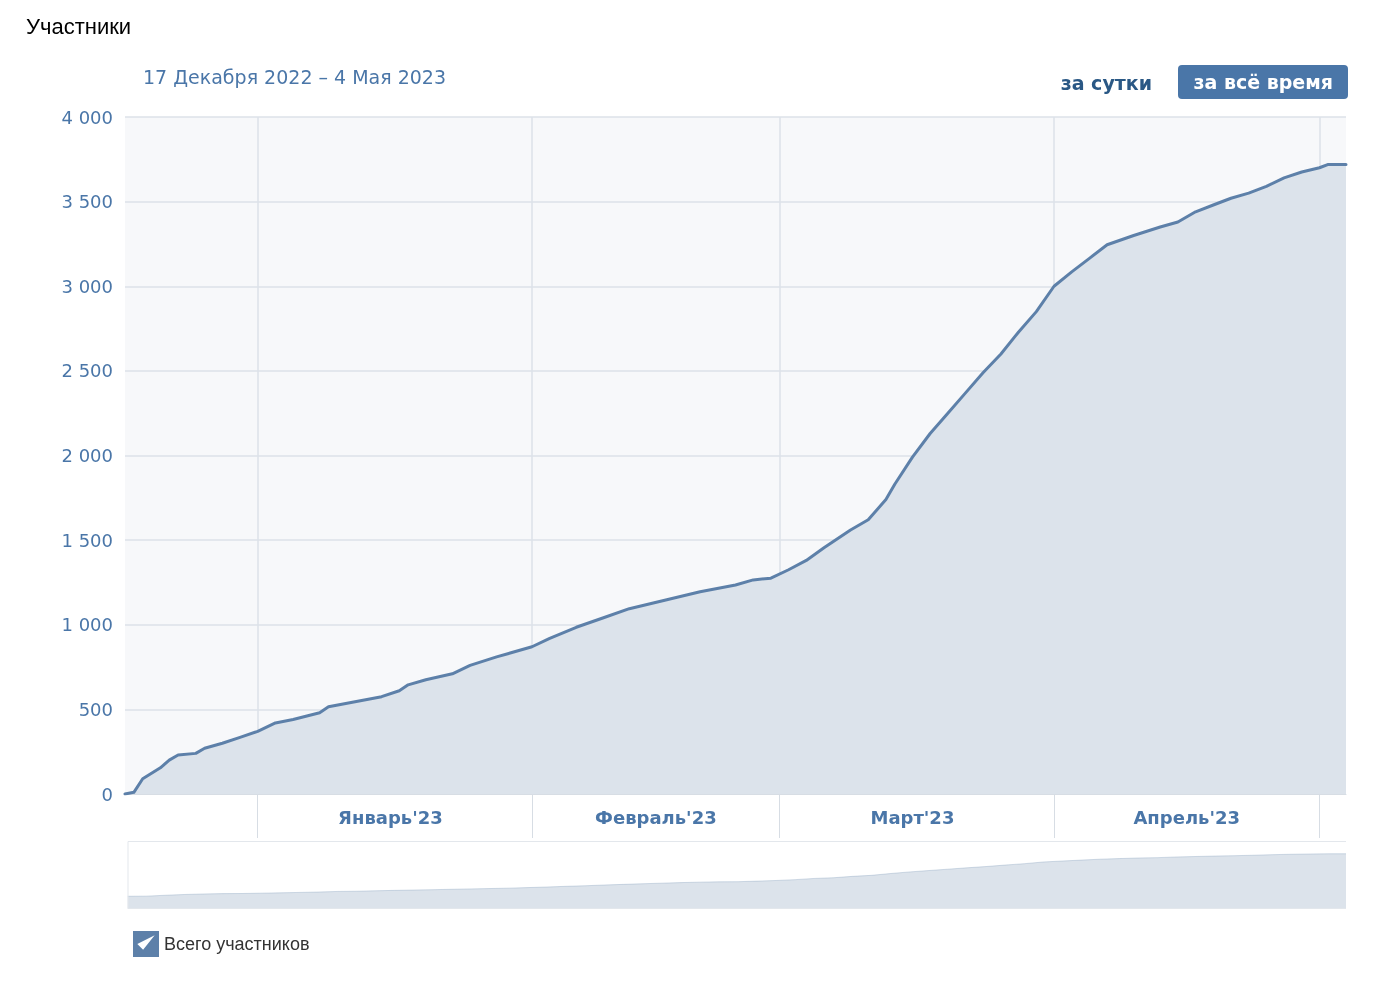 Image resolution: width=1394 pixels, height=982 pixels. What do you see at coordinates (87, 625) in the screenshot?
I see `y-tick-label: 1 000` at bounding box center [87, 625].